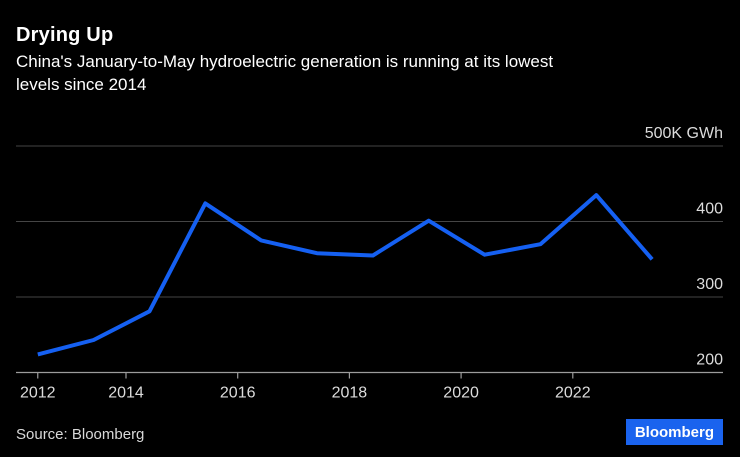  I want to click on y-axis-label: 400, so click(709, 209).